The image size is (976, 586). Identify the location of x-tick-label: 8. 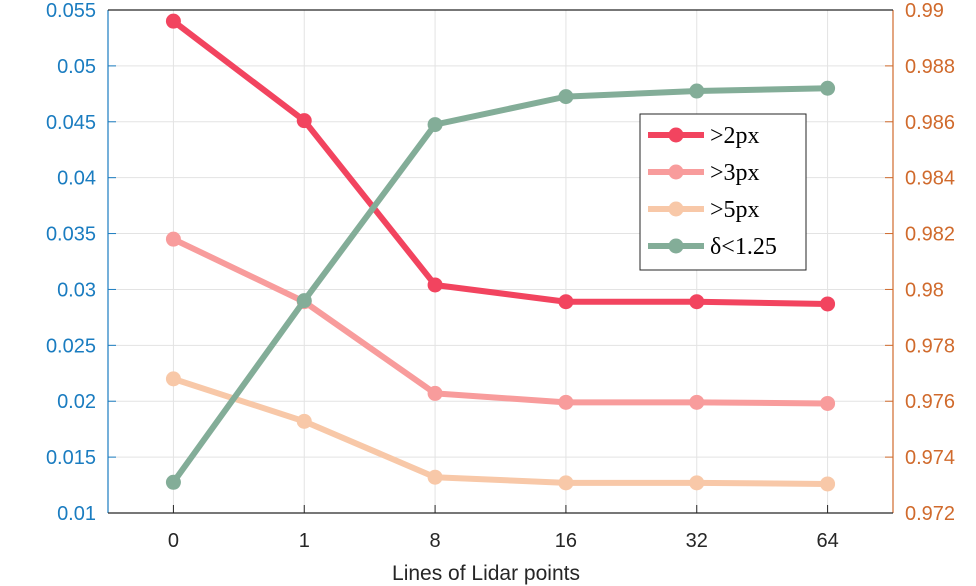
(435, 541).